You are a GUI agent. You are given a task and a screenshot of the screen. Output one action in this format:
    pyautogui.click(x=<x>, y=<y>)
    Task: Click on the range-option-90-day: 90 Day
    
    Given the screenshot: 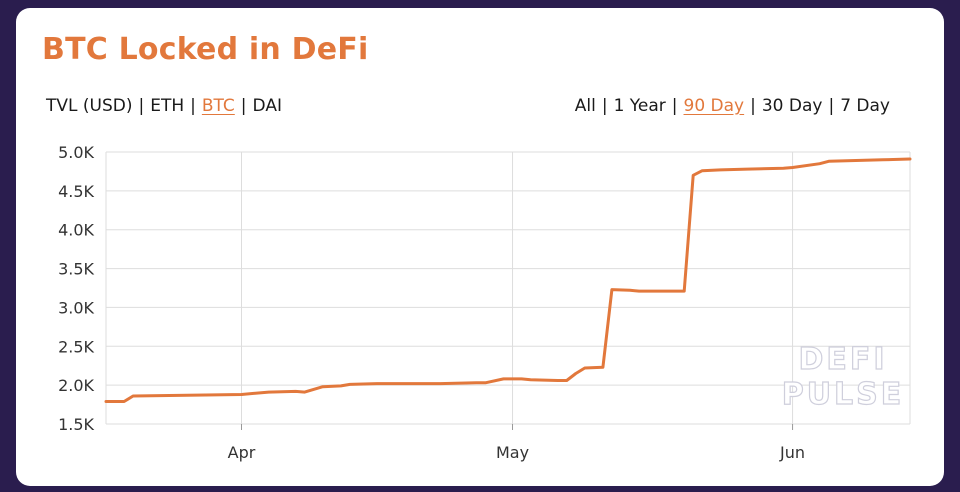 What is the action you would take?
    pyautogui.click(x=714, y=106)
    